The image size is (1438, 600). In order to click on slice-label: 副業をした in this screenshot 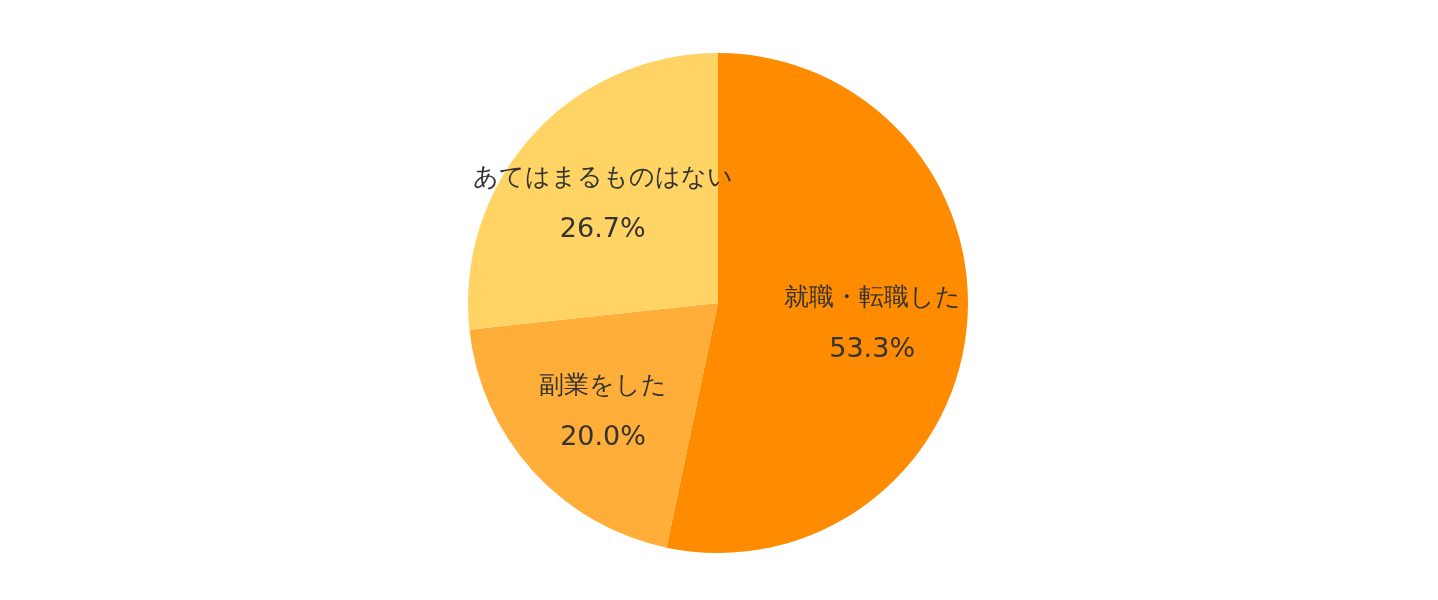, I will do `click(603, 384)`.